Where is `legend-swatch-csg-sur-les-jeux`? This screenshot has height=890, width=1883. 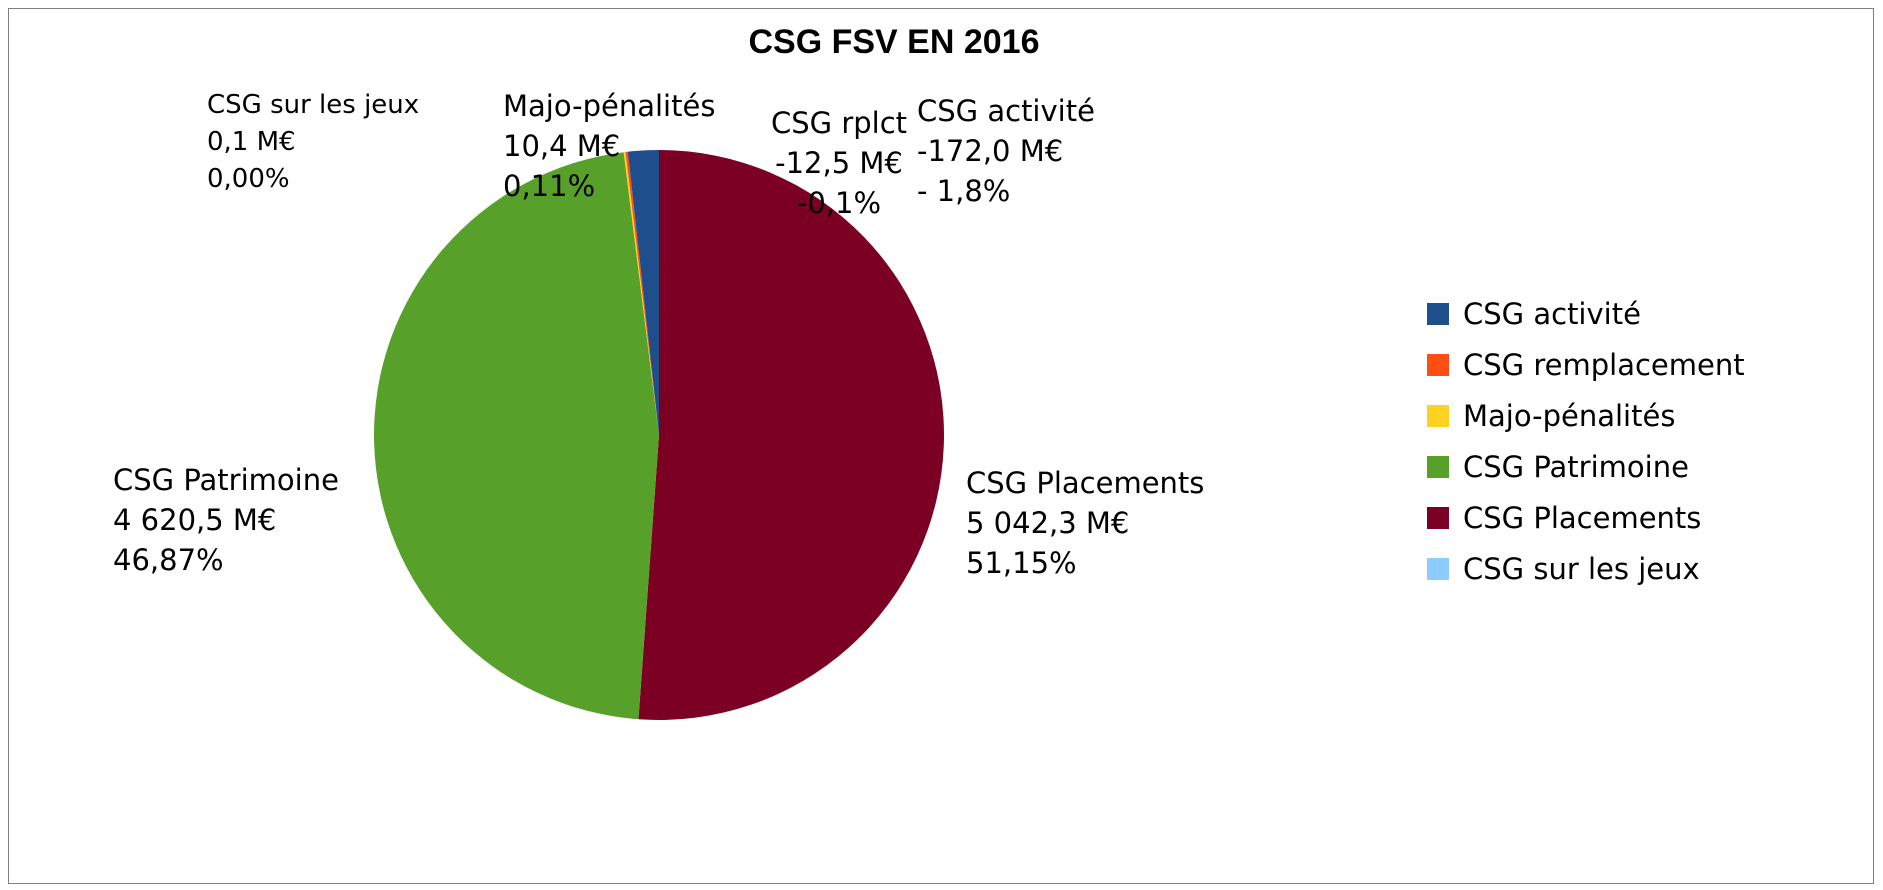
legend-swatch-csg-sur-les-jeux is located at coordinates (1438, 569).